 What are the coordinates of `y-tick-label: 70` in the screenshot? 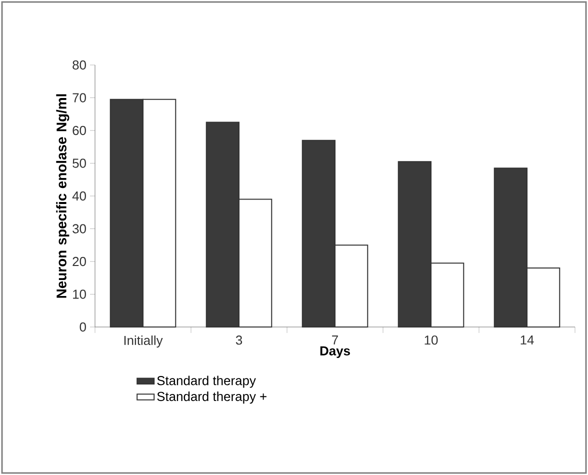 It's located at (79, 97).